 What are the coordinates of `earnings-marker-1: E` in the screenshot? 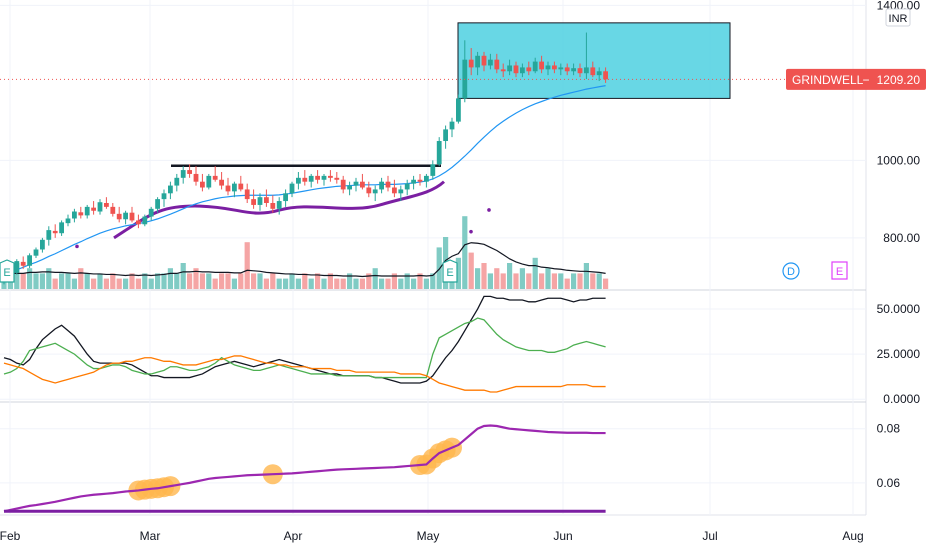 It's located at (7, 271).